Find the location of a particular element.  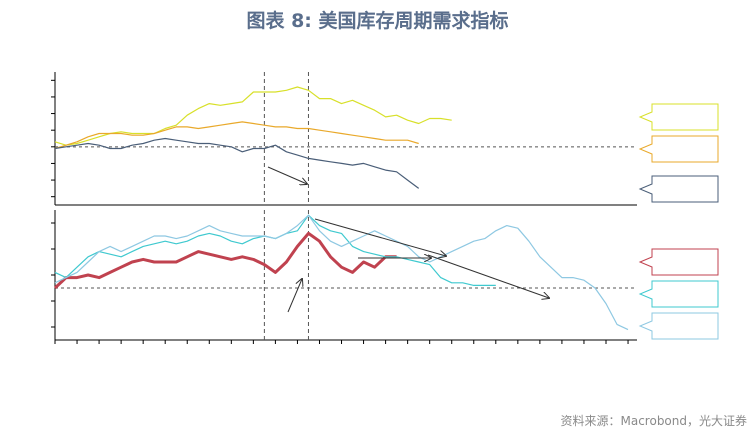

series-line-2012-2016 is located at coordinates (275, 250).